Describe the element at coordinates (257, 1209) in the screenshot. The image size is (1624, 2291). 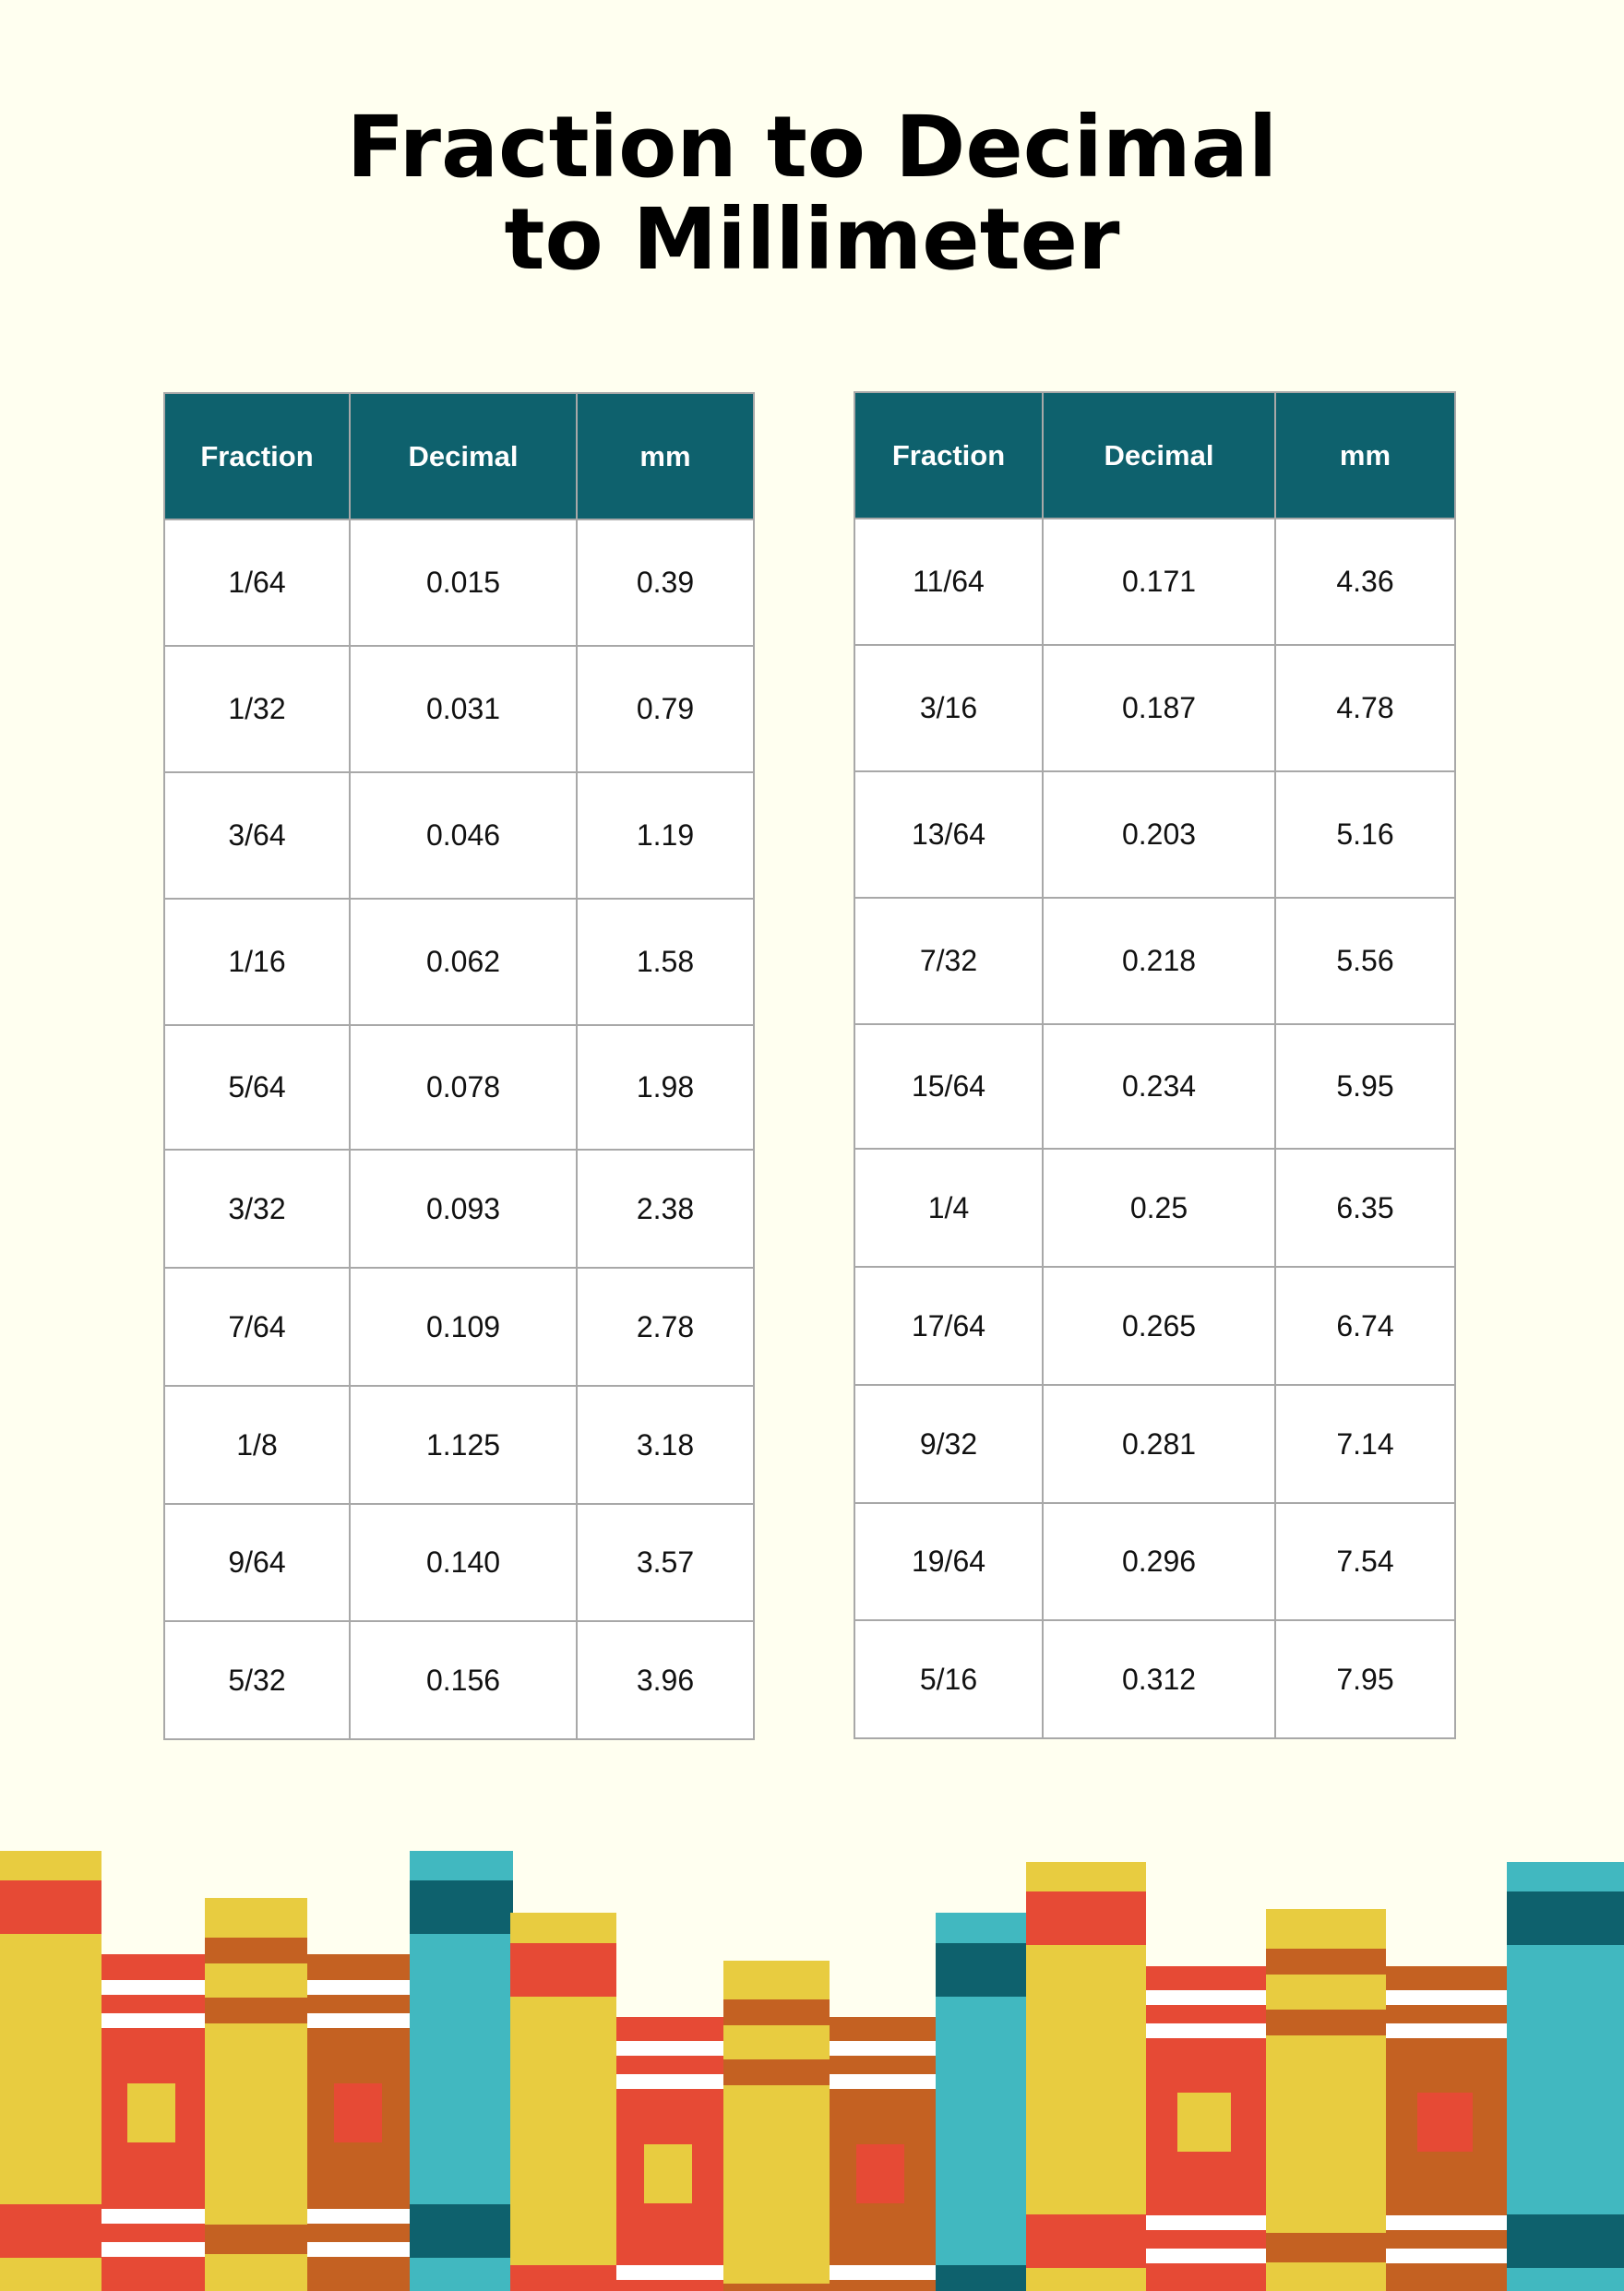
I see `cell-fraction: 3/32` at that location.